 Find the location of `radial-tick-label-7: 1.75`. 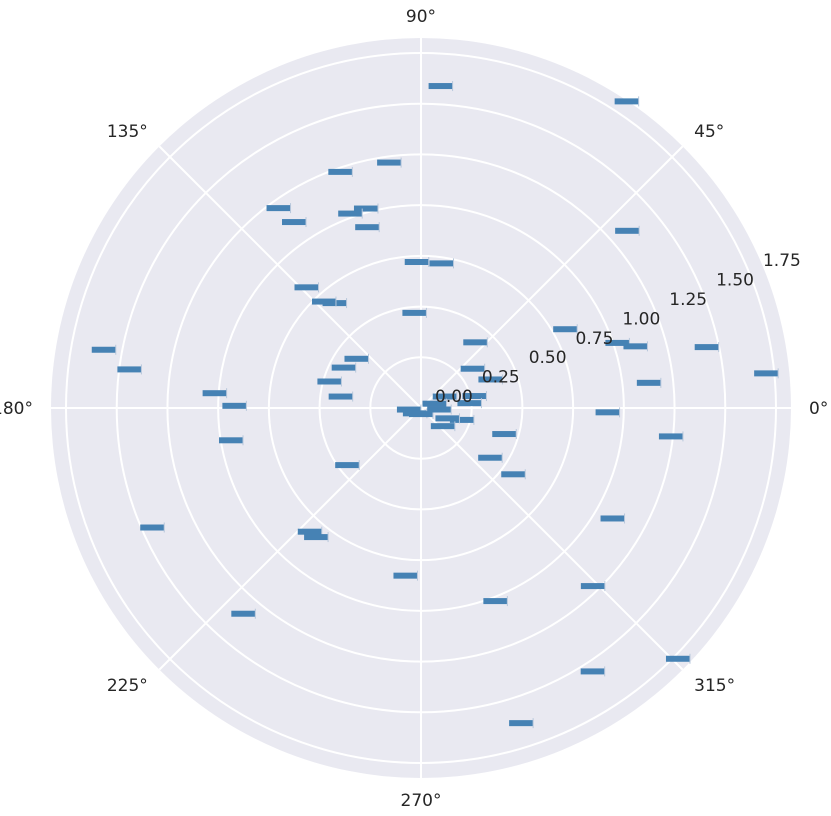

radial-tick-label-7: 1.75 is located at coordinates (782, 261).